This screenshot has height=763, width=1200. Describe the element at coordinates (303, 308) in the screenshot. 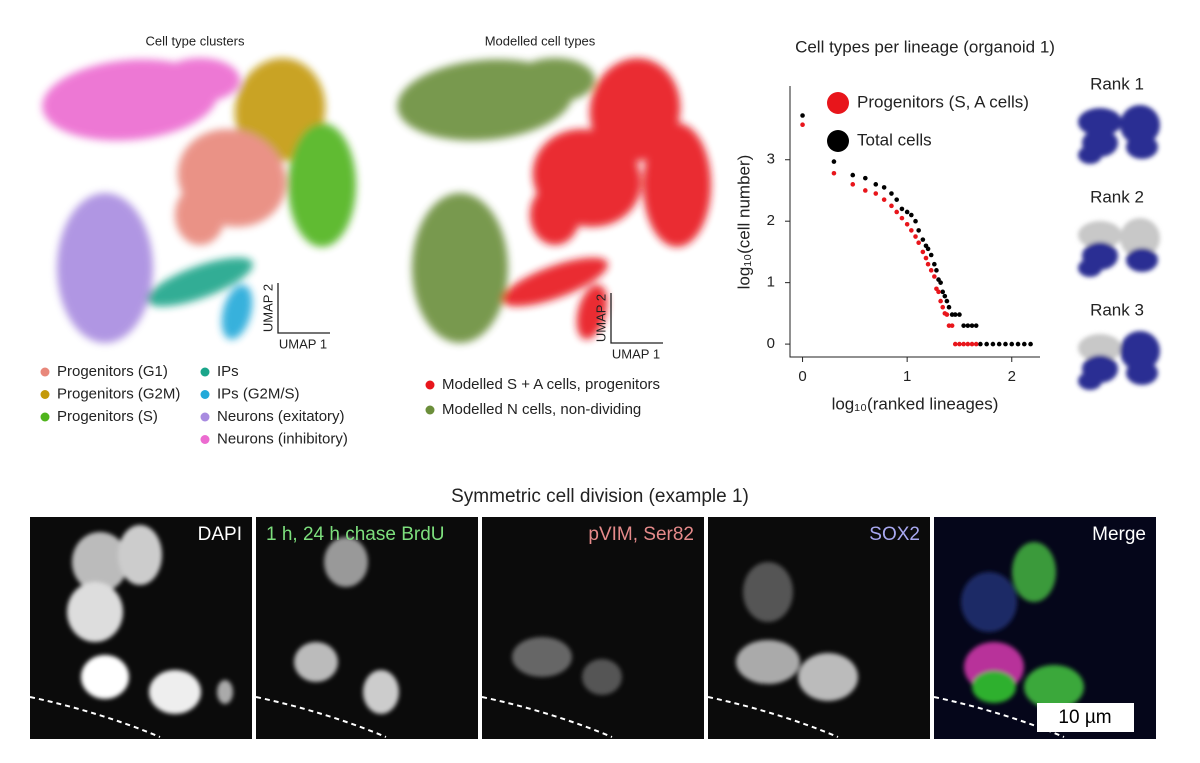

I see `umap-axes` at that location.